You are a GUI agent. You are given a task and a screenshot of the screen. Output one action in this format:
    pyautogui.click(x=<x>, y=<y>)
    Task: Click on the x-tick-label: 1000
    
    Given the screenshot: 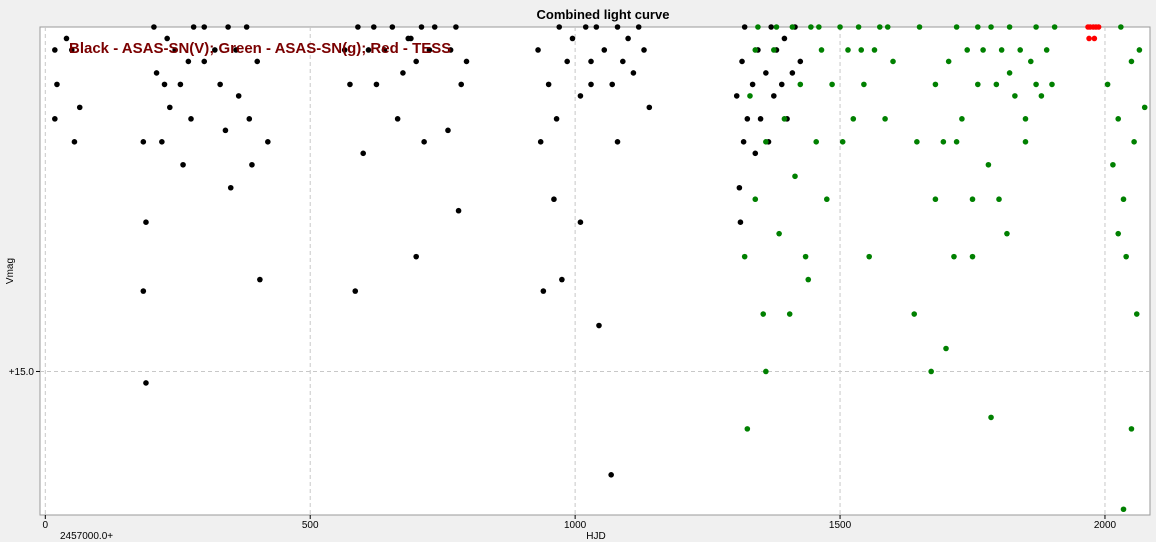 What is the action you would take?
    pyautogui.click(x=575, y=525)
    